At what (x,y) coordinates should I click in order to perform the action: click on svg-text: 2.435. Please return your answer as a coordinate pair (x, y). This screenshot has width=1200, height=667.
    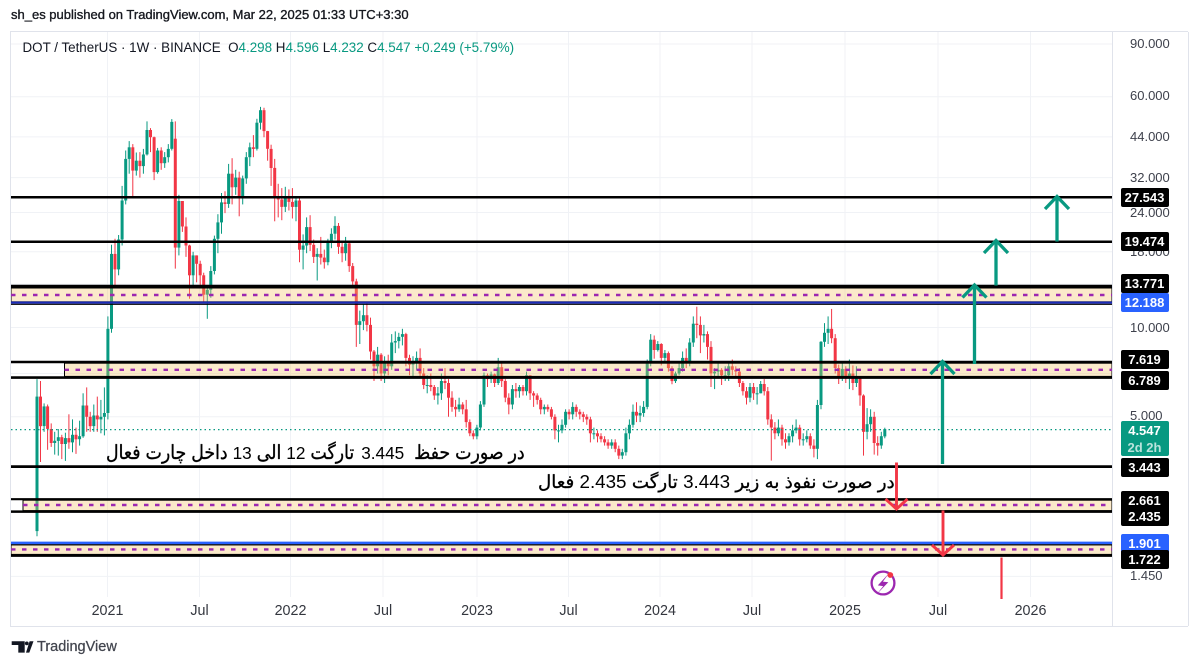
    Looking at the image, I should click on (603, 481).